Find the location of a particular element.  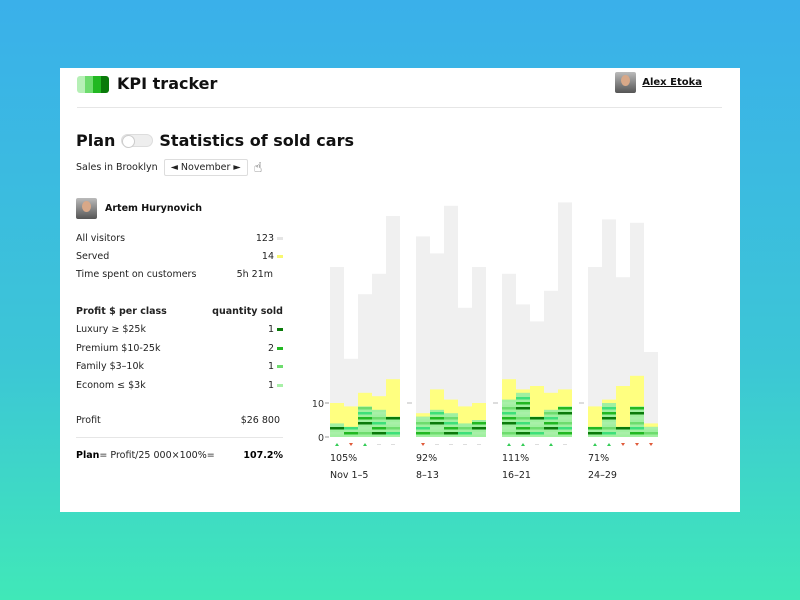

filter-bar: Sales in Brooklyn ◄ November ► ☝ is located at coordinates (169, 167).